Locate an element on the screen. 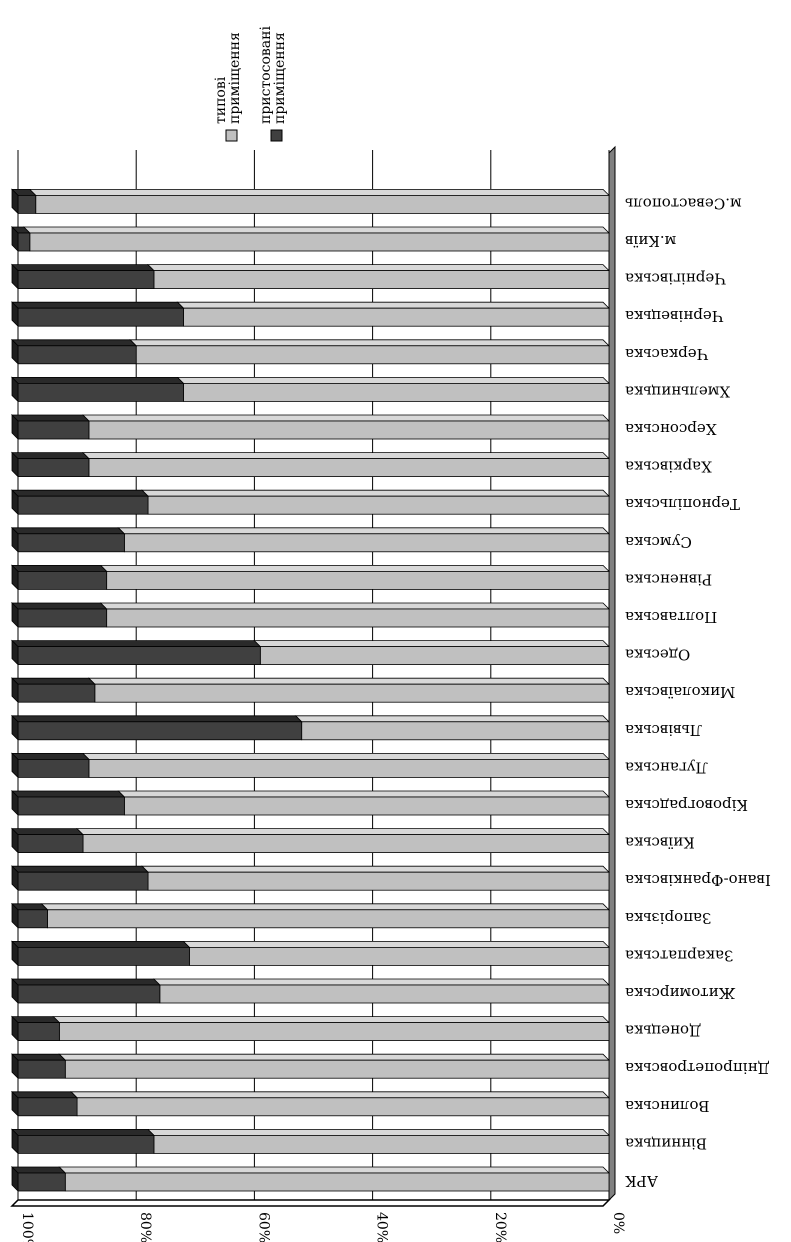 This screenshot has height=1242, width=791. category-label: Волинська is located at coordinates (667, 1106).